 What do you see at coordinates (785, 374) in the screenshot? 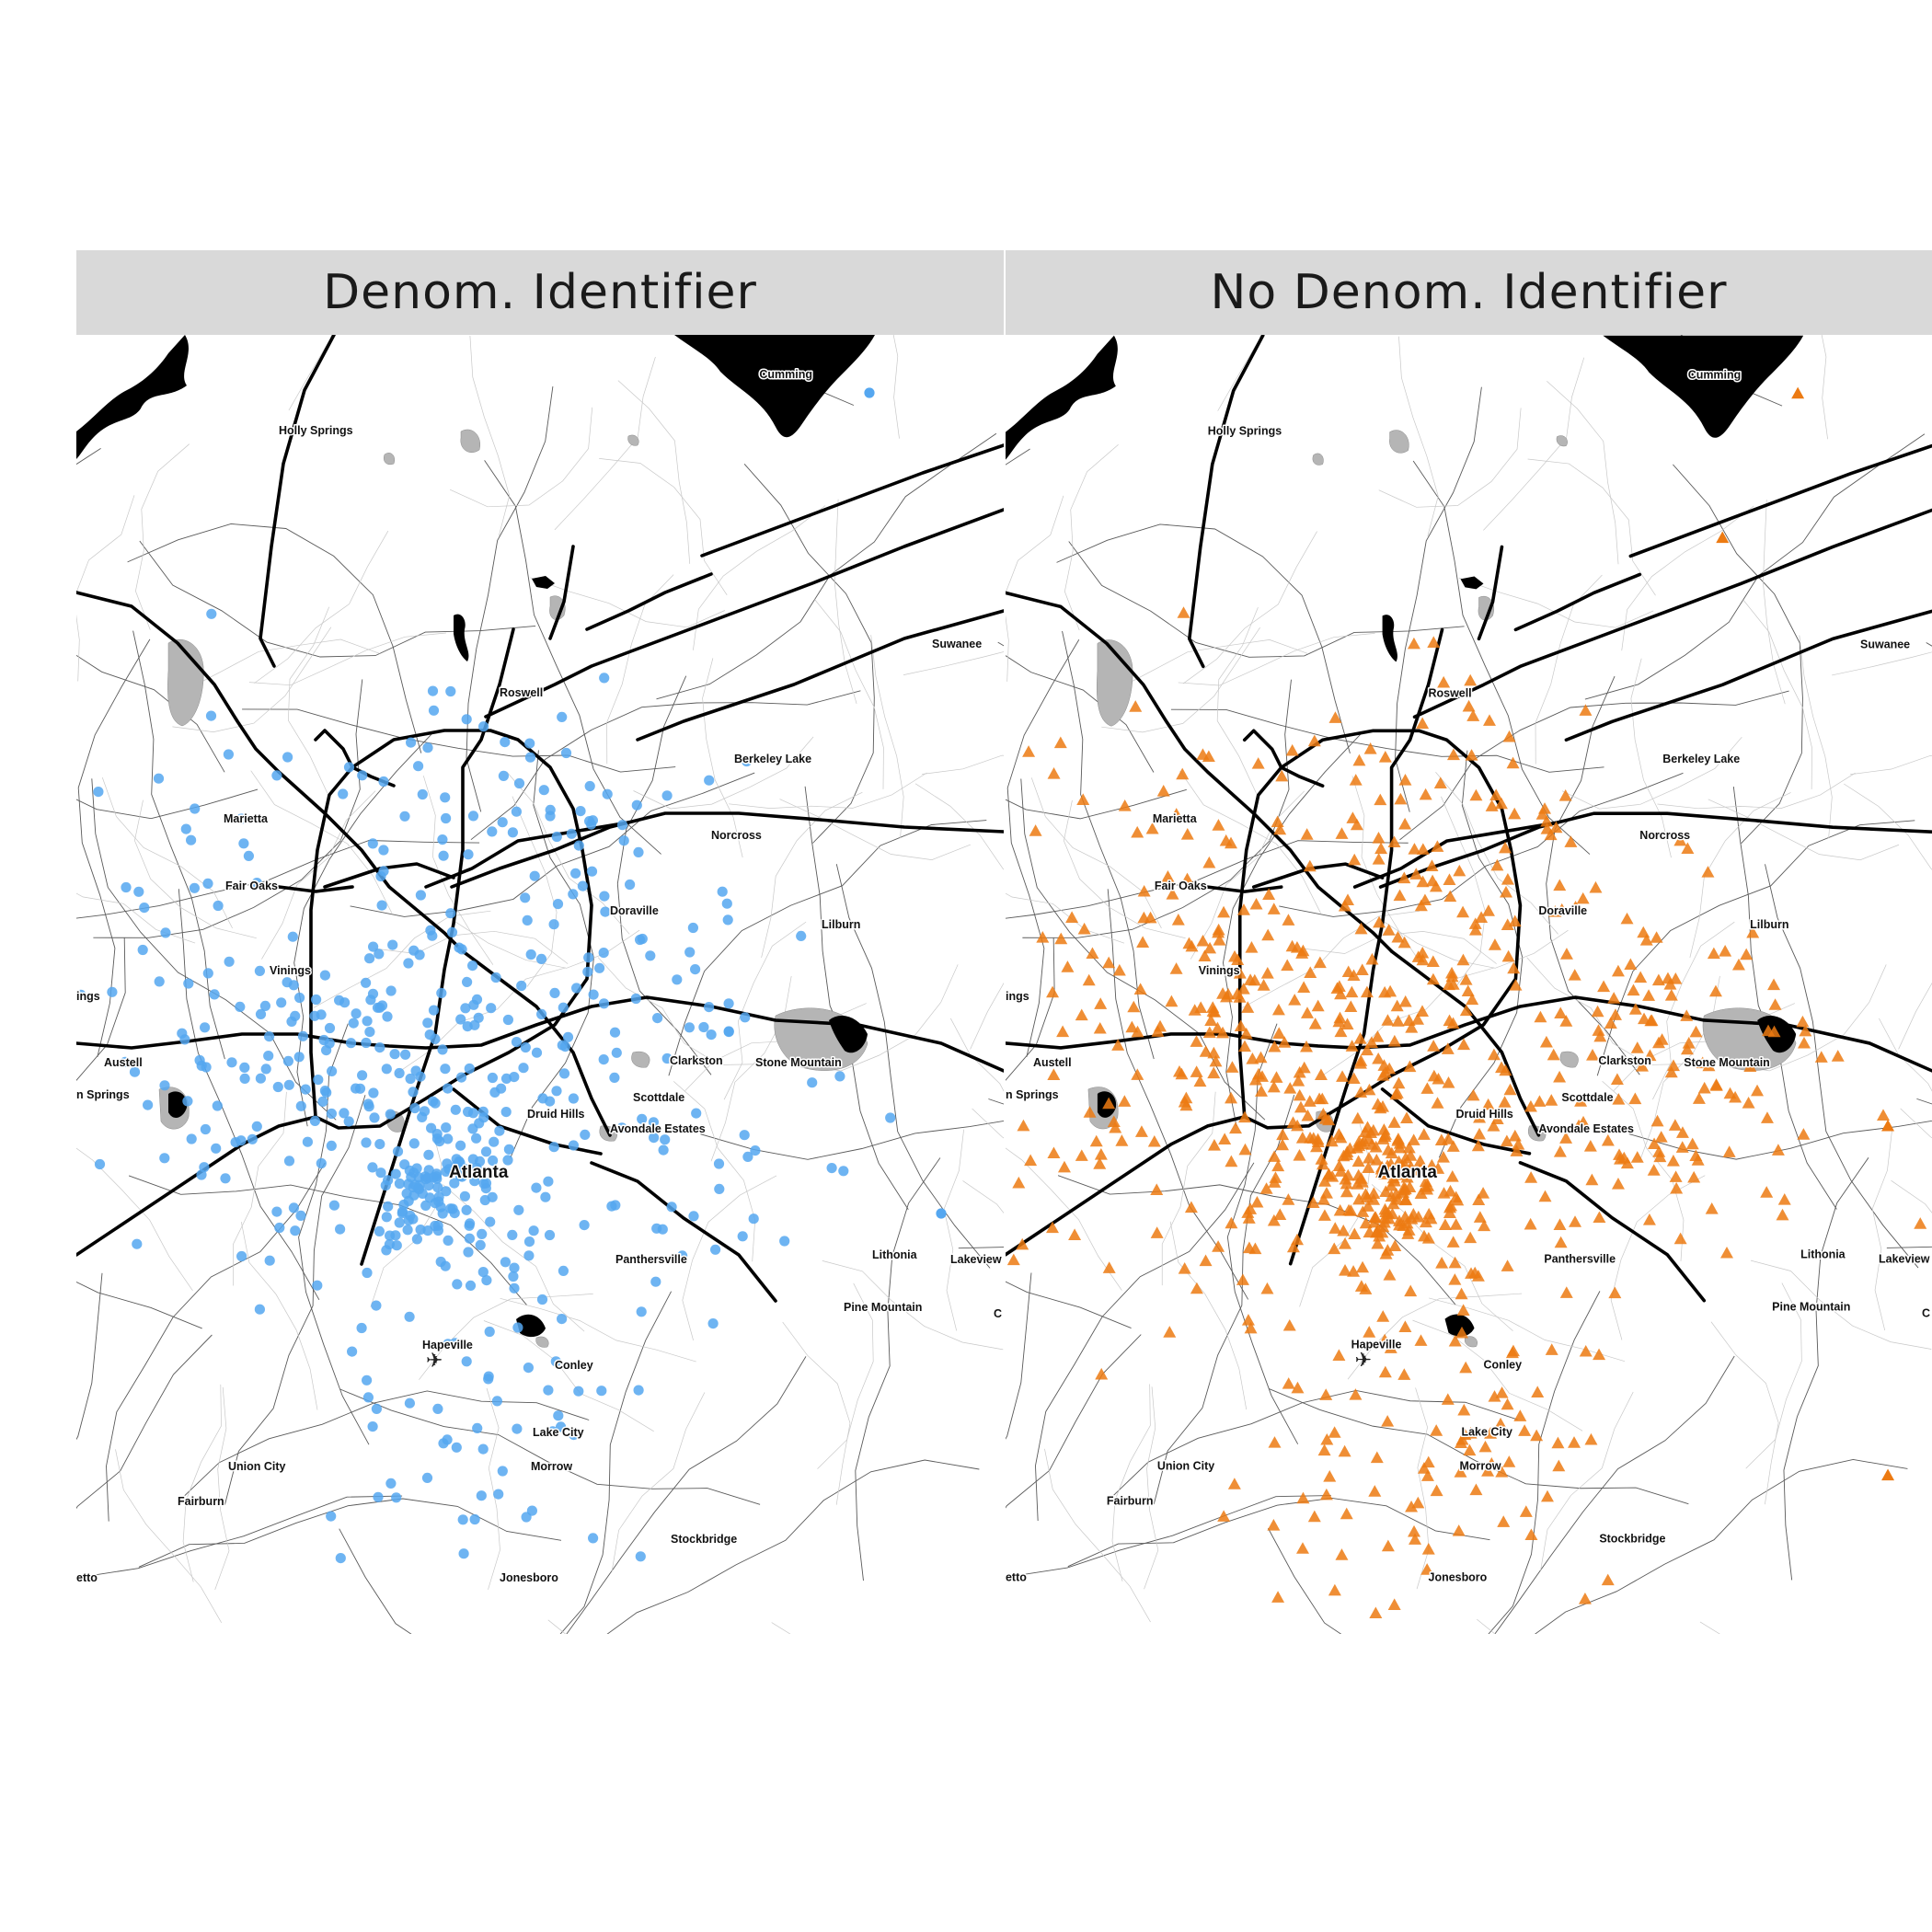
I see `place-label-cumming: Cumming` at bounding box center [785, 374].